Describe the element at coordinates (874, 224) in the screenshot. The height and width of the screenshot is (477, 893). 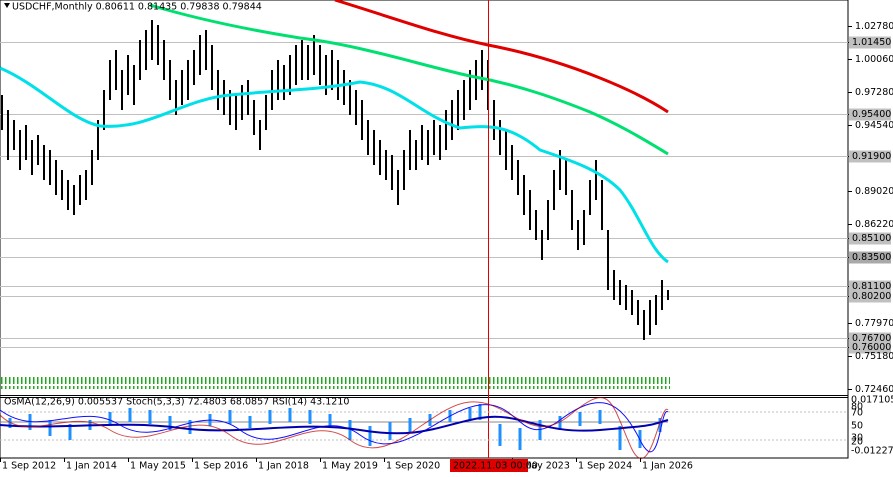
I see `price-label: 0.86220` at that location.